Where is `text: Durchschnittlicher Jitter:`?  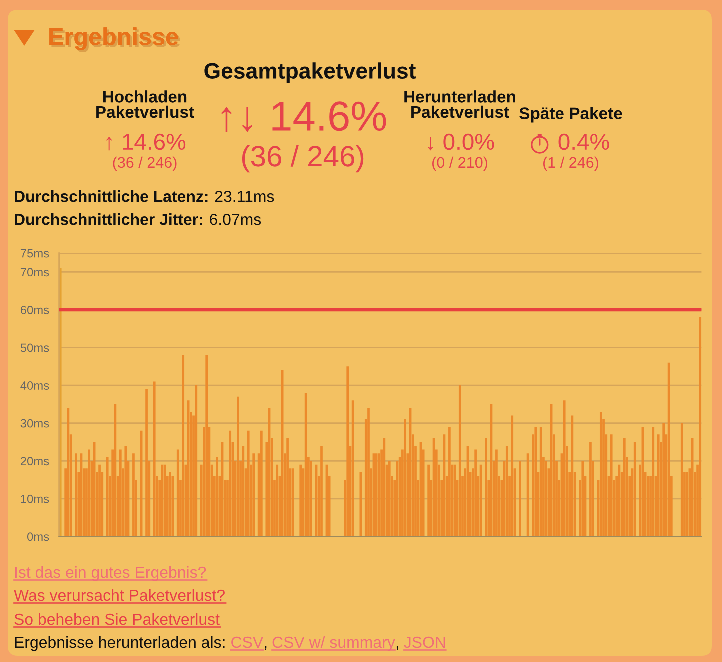 text: Durchschnittlicher Jitter: is located at coordinates (108, 220).